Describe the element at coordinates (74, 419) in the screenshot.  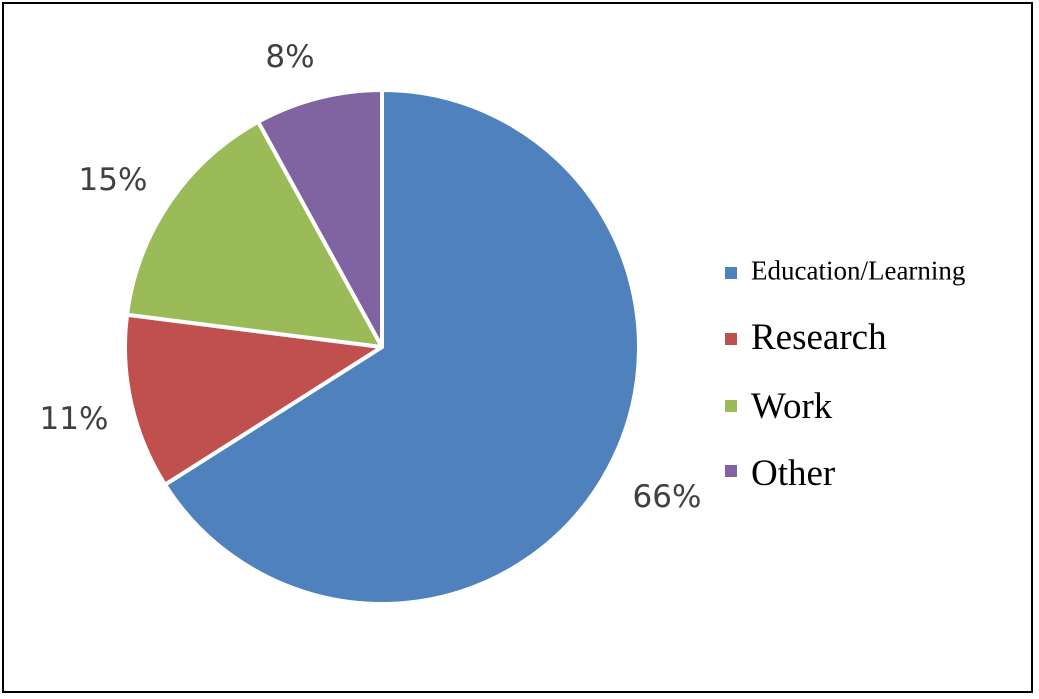
I see `data-label-research: 11%` at that location.